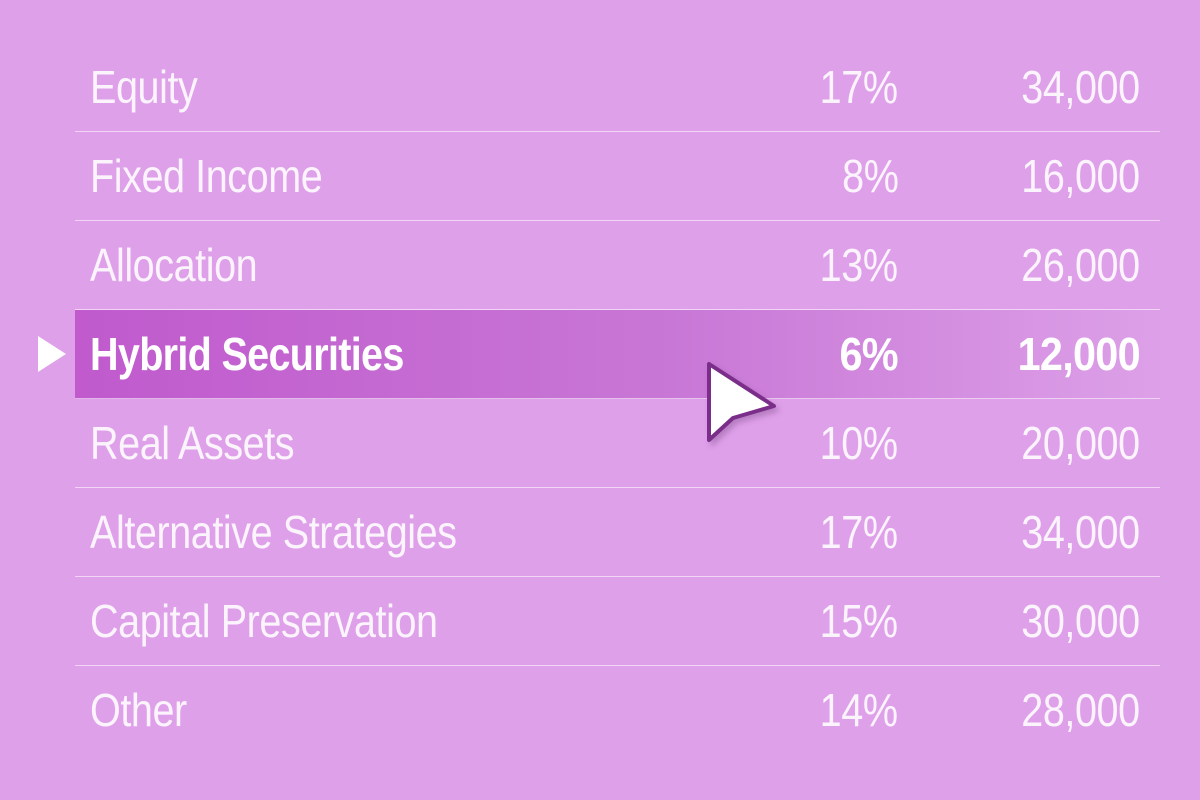  Describe the element at coordinates (144, 87) in the screenshot. I see `row-name: Equity` at that location.